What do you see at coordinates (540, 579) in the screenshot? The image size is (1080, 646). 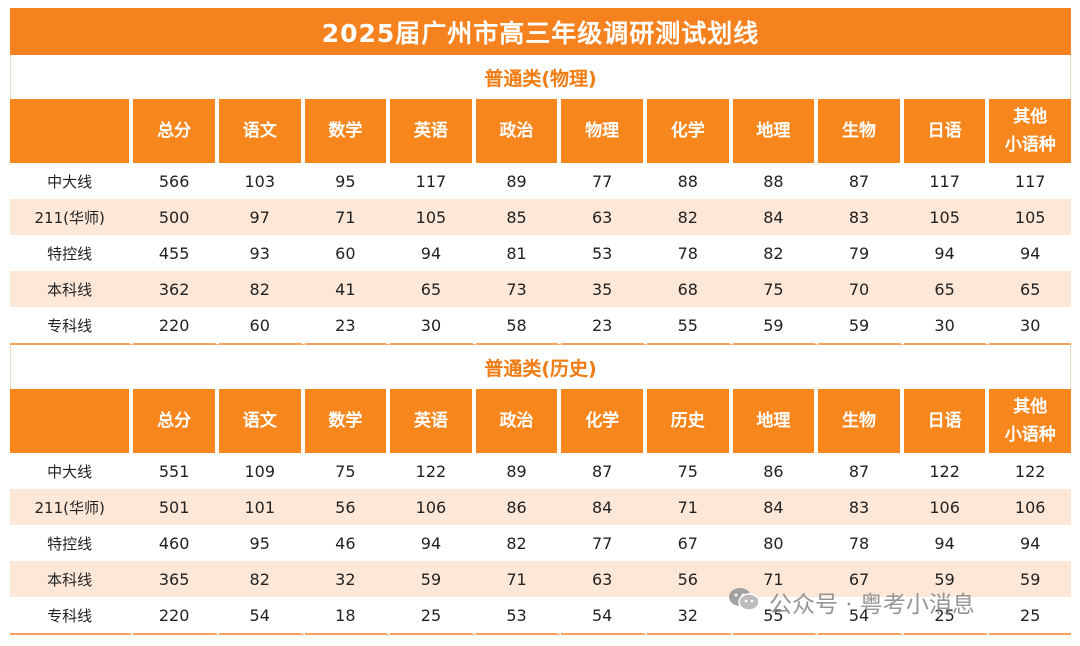 I see `table-row: 本科线 365 82 32 59 71 63 56 71 67 59 59` at bounding box center [540, 579].